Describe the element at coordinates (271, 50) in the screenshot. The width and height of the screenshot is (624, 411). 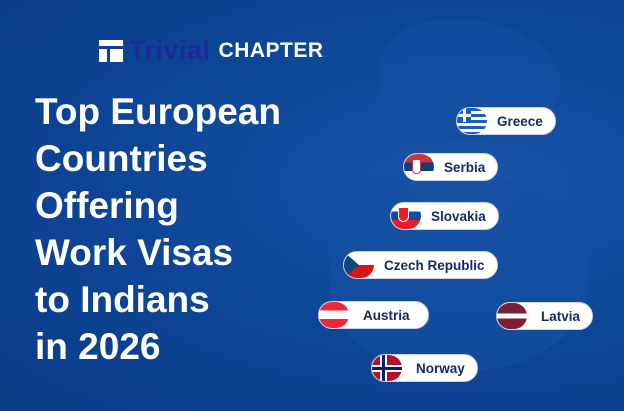
I see `logo-text-chapter: CHAPTER` at that location.